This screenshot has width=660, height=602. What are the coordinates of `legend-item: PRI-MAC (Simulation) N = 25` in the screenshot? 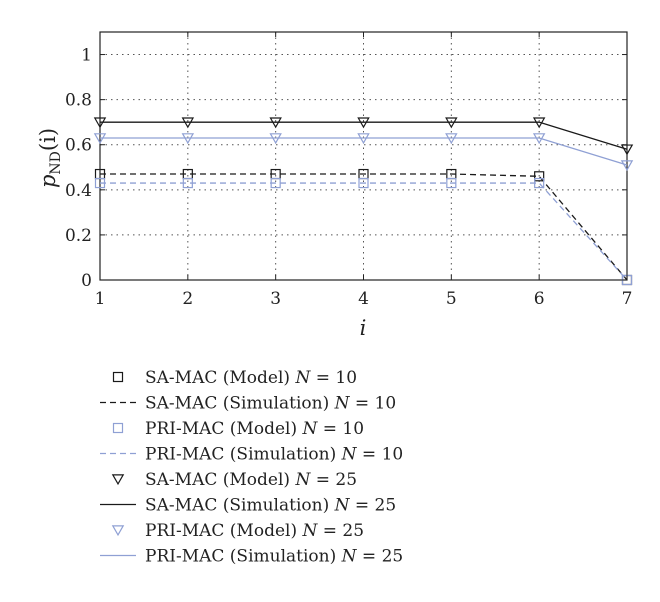 It's located at (251, 557).